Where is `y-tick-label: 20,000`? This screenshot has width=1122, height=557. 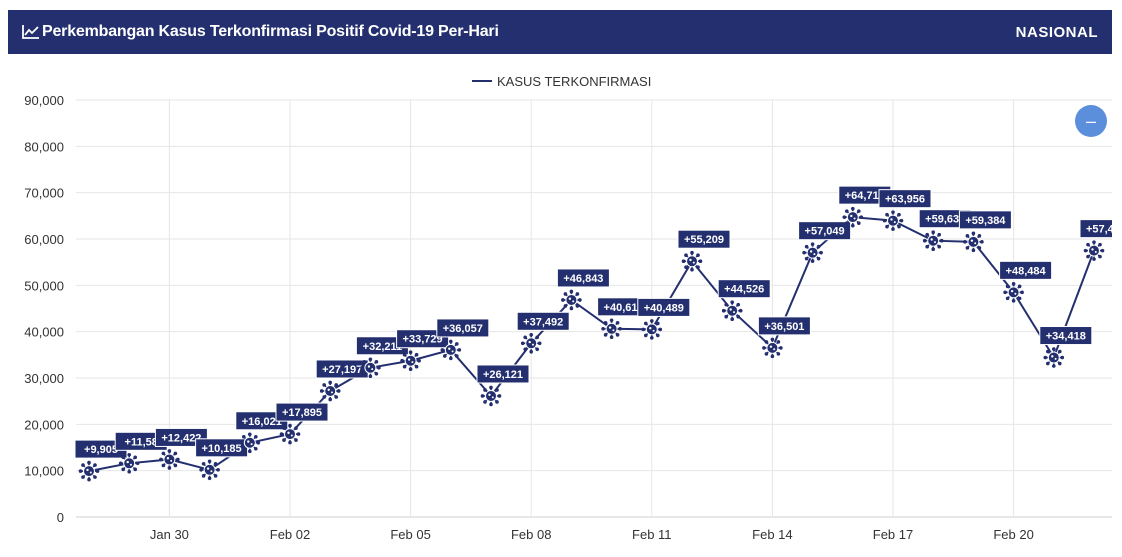 y-tick-label: 20,000 is located at coordinates (44, 424).